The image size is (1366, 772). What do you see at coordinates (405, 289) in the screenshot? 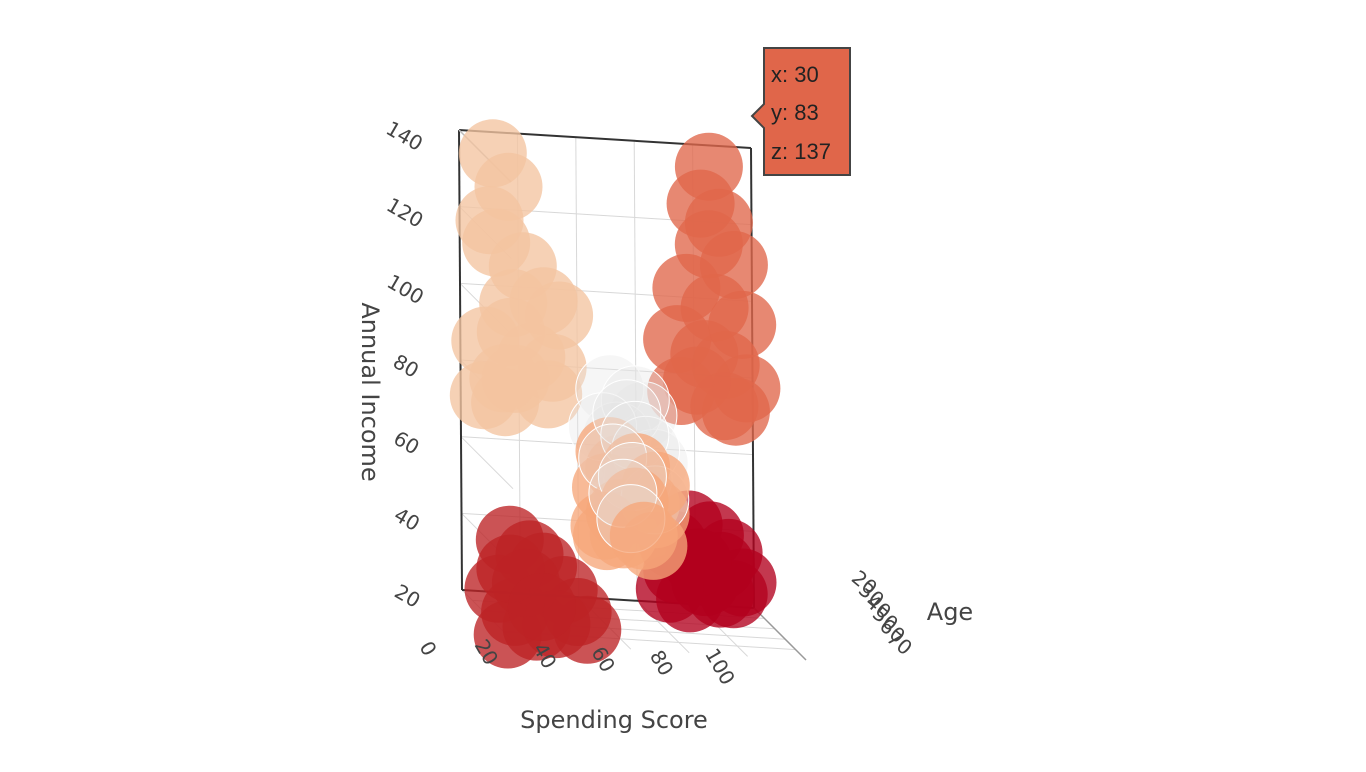
I see `z-tick-label: 100` at bounding box center [405, 289].